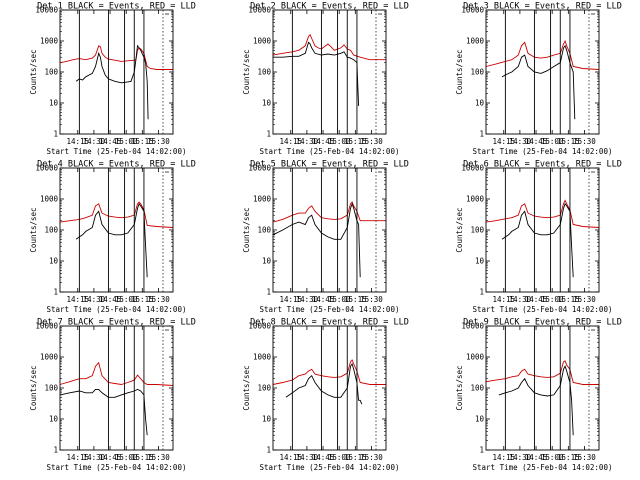 The image size is (640, 480). Describe the element at coordinates (542, 7) in the screenshot. I see `panel-title: Det 3 BLACK = Events, RED = LLD` at that location.